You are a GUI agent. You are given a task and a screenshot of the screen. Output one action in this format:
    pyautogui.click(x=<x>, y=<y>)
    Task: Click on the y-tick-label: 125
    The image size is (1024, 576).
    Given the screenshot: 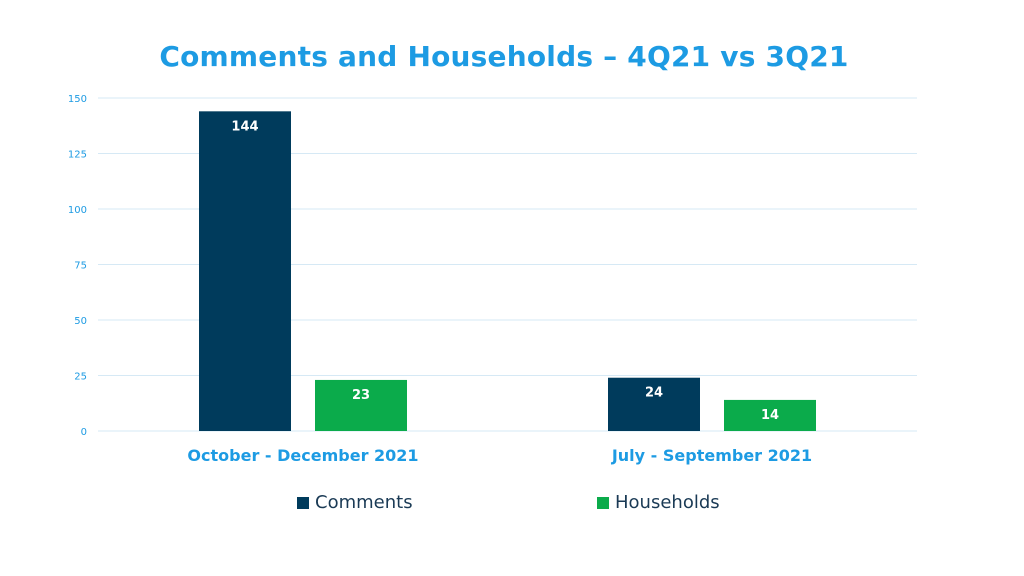 What is the action you would take?
    pyautogui.click(x=77, y=155)
    